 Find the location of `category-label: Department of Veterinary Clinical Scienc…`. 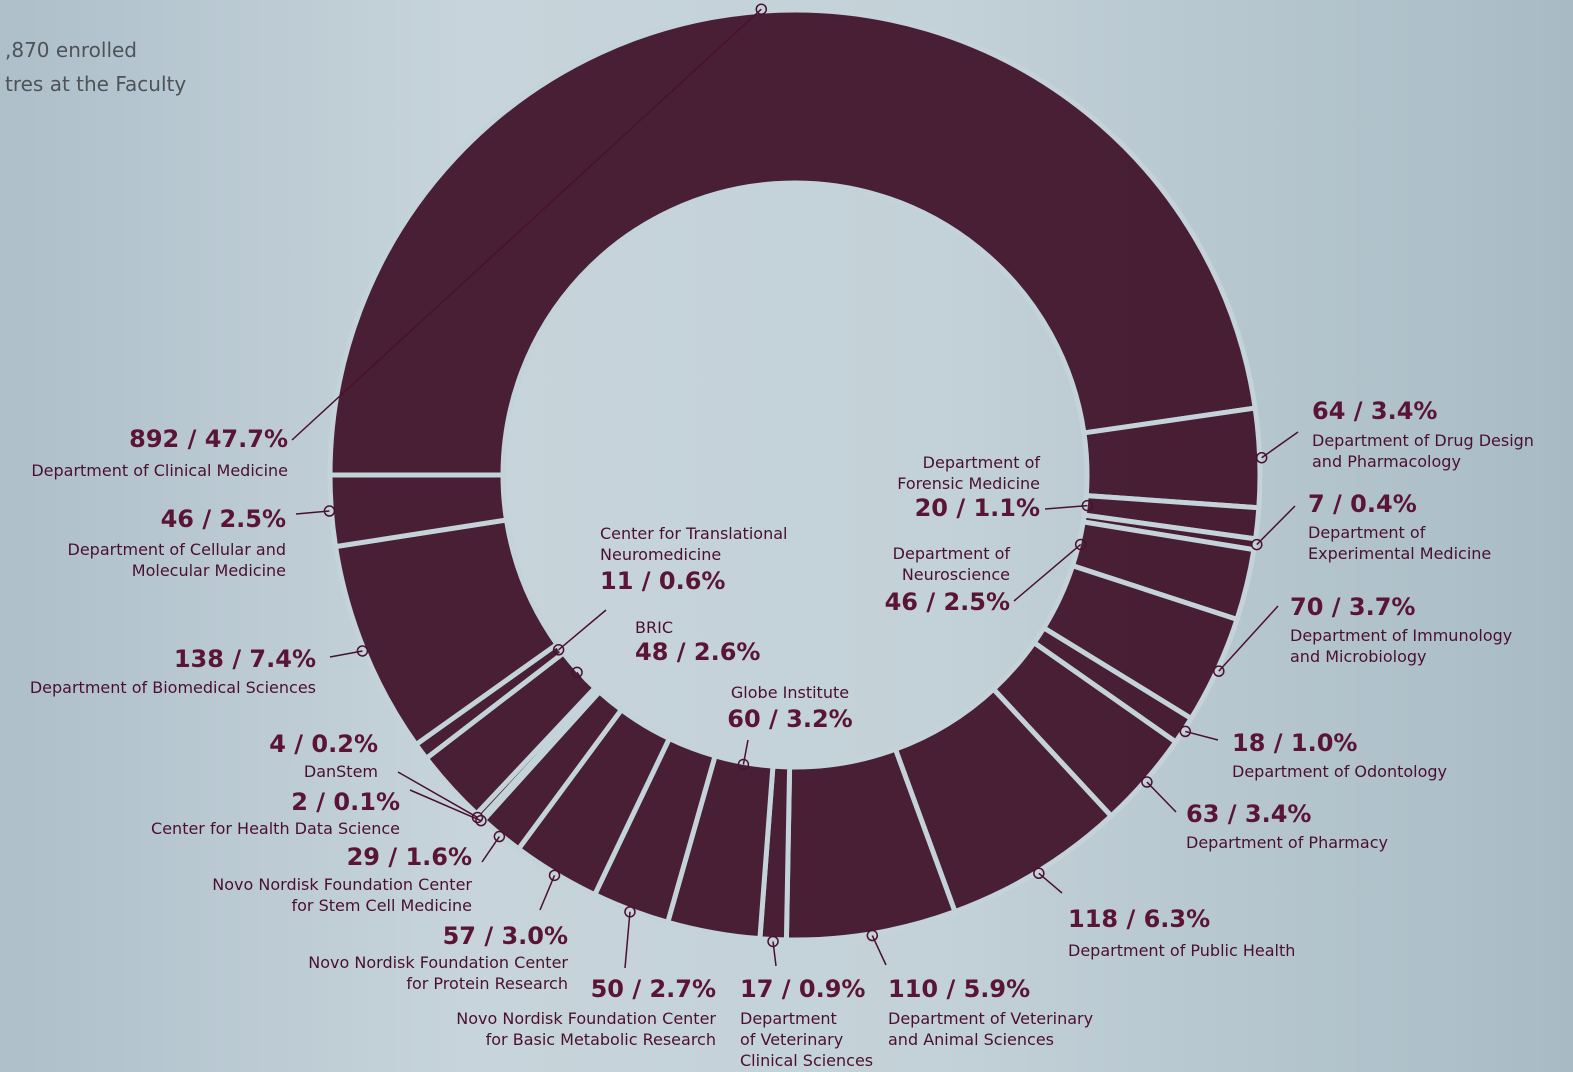

category-label: Department of Veterinary Clinical Scienc… is located at coordinates (807, 1039).